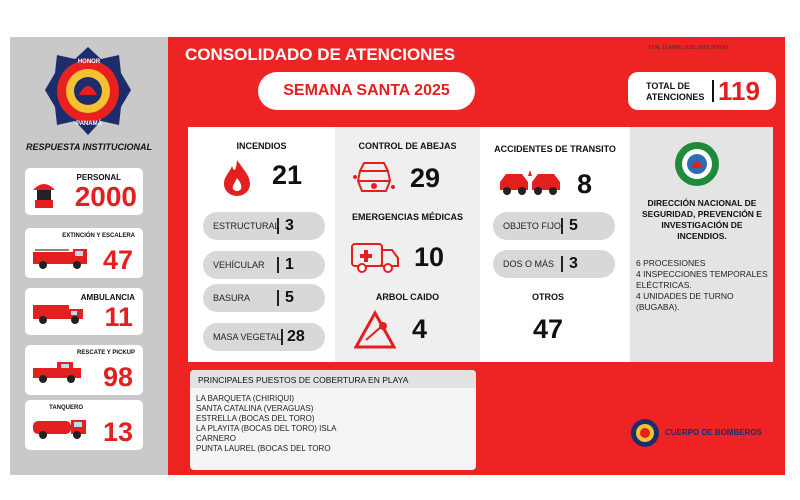 The height and width of the screenshot is (500, 800). I want to click on total-value: 119, so click(739, 91).